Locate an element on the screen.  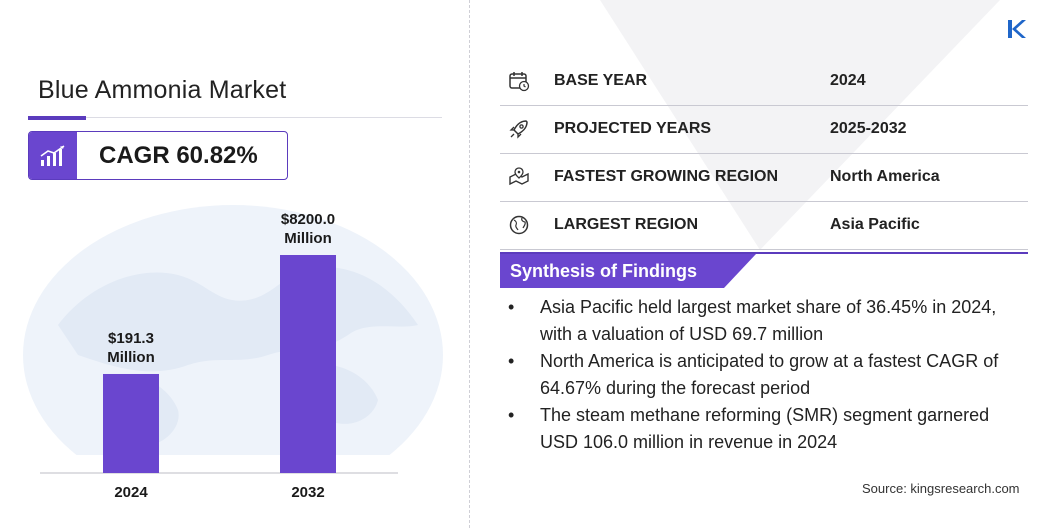
globe-icon is located at coordinates (519, 225).